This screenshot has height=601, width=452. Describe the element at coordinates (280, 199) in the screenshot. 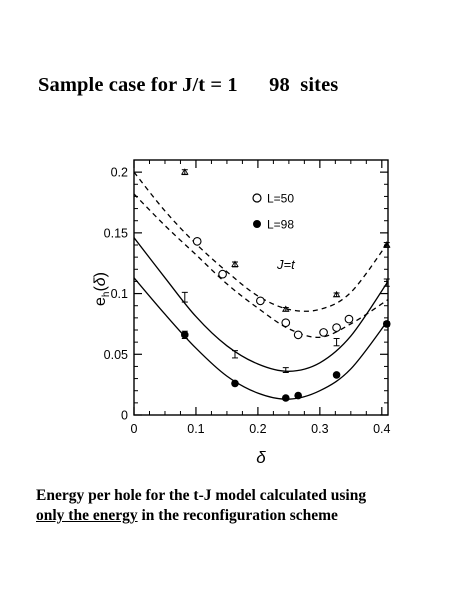

I see `legend-label-l50: L=50` at that location.